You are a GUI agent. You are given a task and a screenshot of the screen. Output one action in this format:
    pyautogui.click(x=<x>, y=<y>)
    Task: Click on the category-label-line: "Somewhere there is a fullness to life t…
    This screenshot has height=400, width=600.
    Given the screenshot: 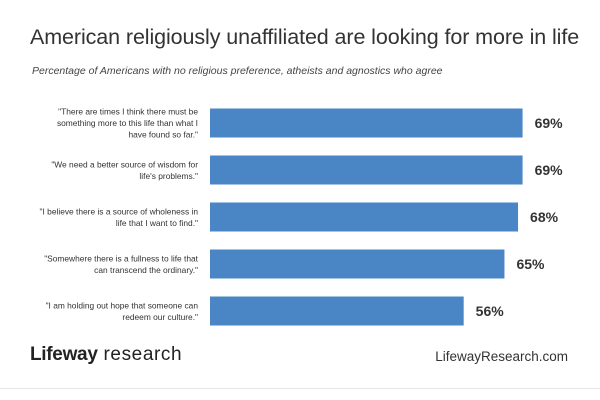 What is the action you would take?
    pyautogui.click(x=121, y=258)
    